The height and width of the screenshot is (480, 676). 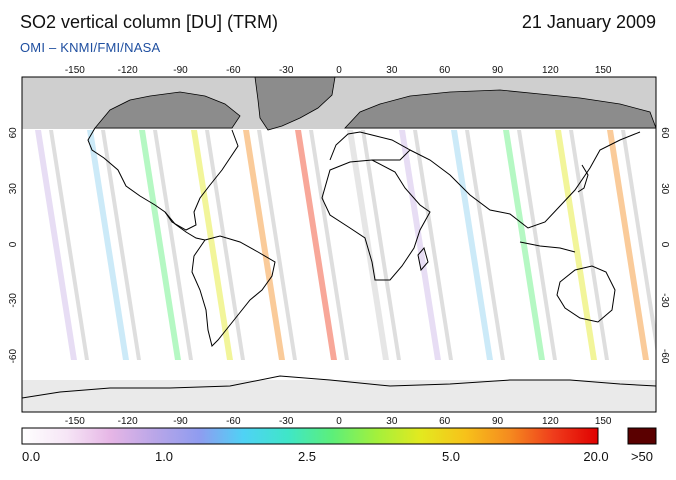 What do you see at coordinates (13, 189) in the screenshot?
I see `left-lat-tick-30: 30` at bounding box center [13, 189].